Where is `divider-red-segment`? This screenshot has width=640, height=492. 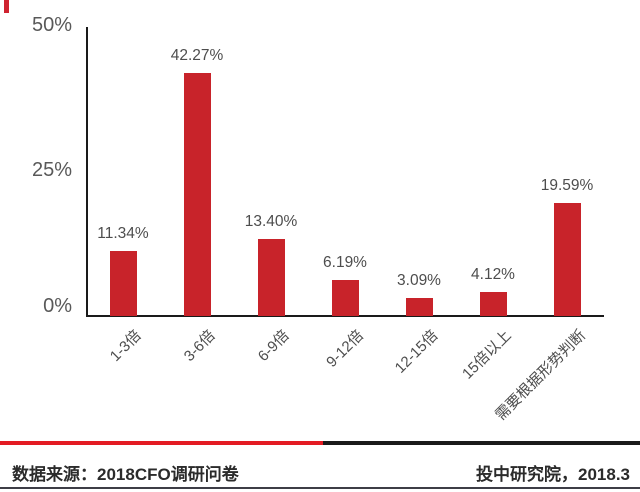 divider-red-segment is located at coordinates (161, 443).